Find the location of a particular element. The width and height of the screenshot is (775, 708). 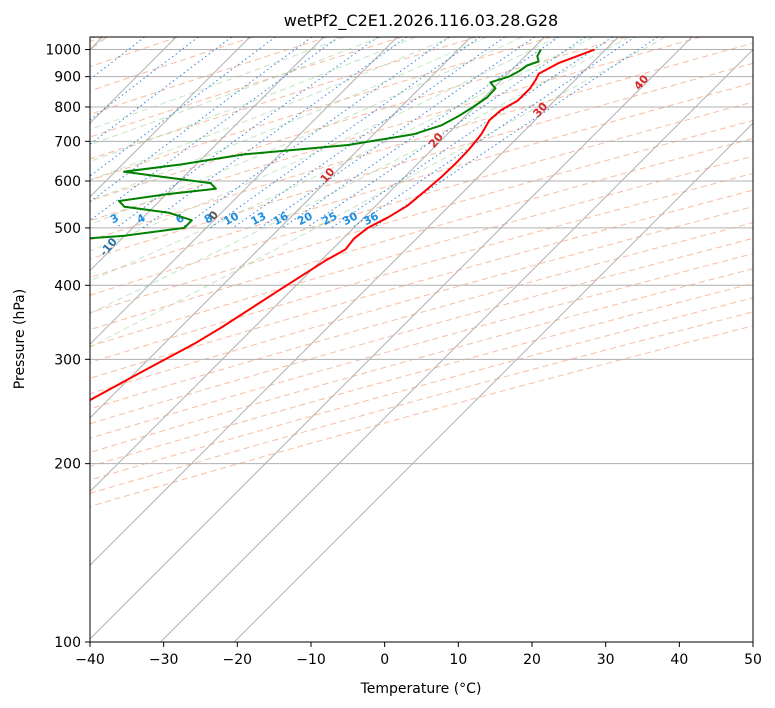

y-tick-label: 800 is located at coordinates (67, 108).